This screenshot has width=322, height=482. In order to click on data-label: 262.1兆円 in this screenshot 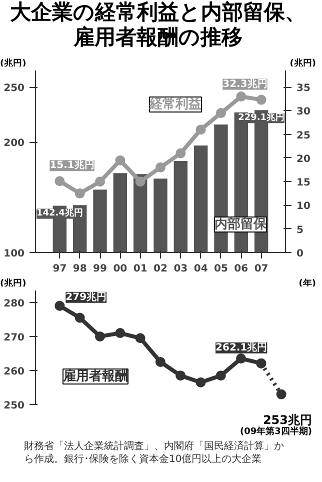, I will do `click(242, 347)`.